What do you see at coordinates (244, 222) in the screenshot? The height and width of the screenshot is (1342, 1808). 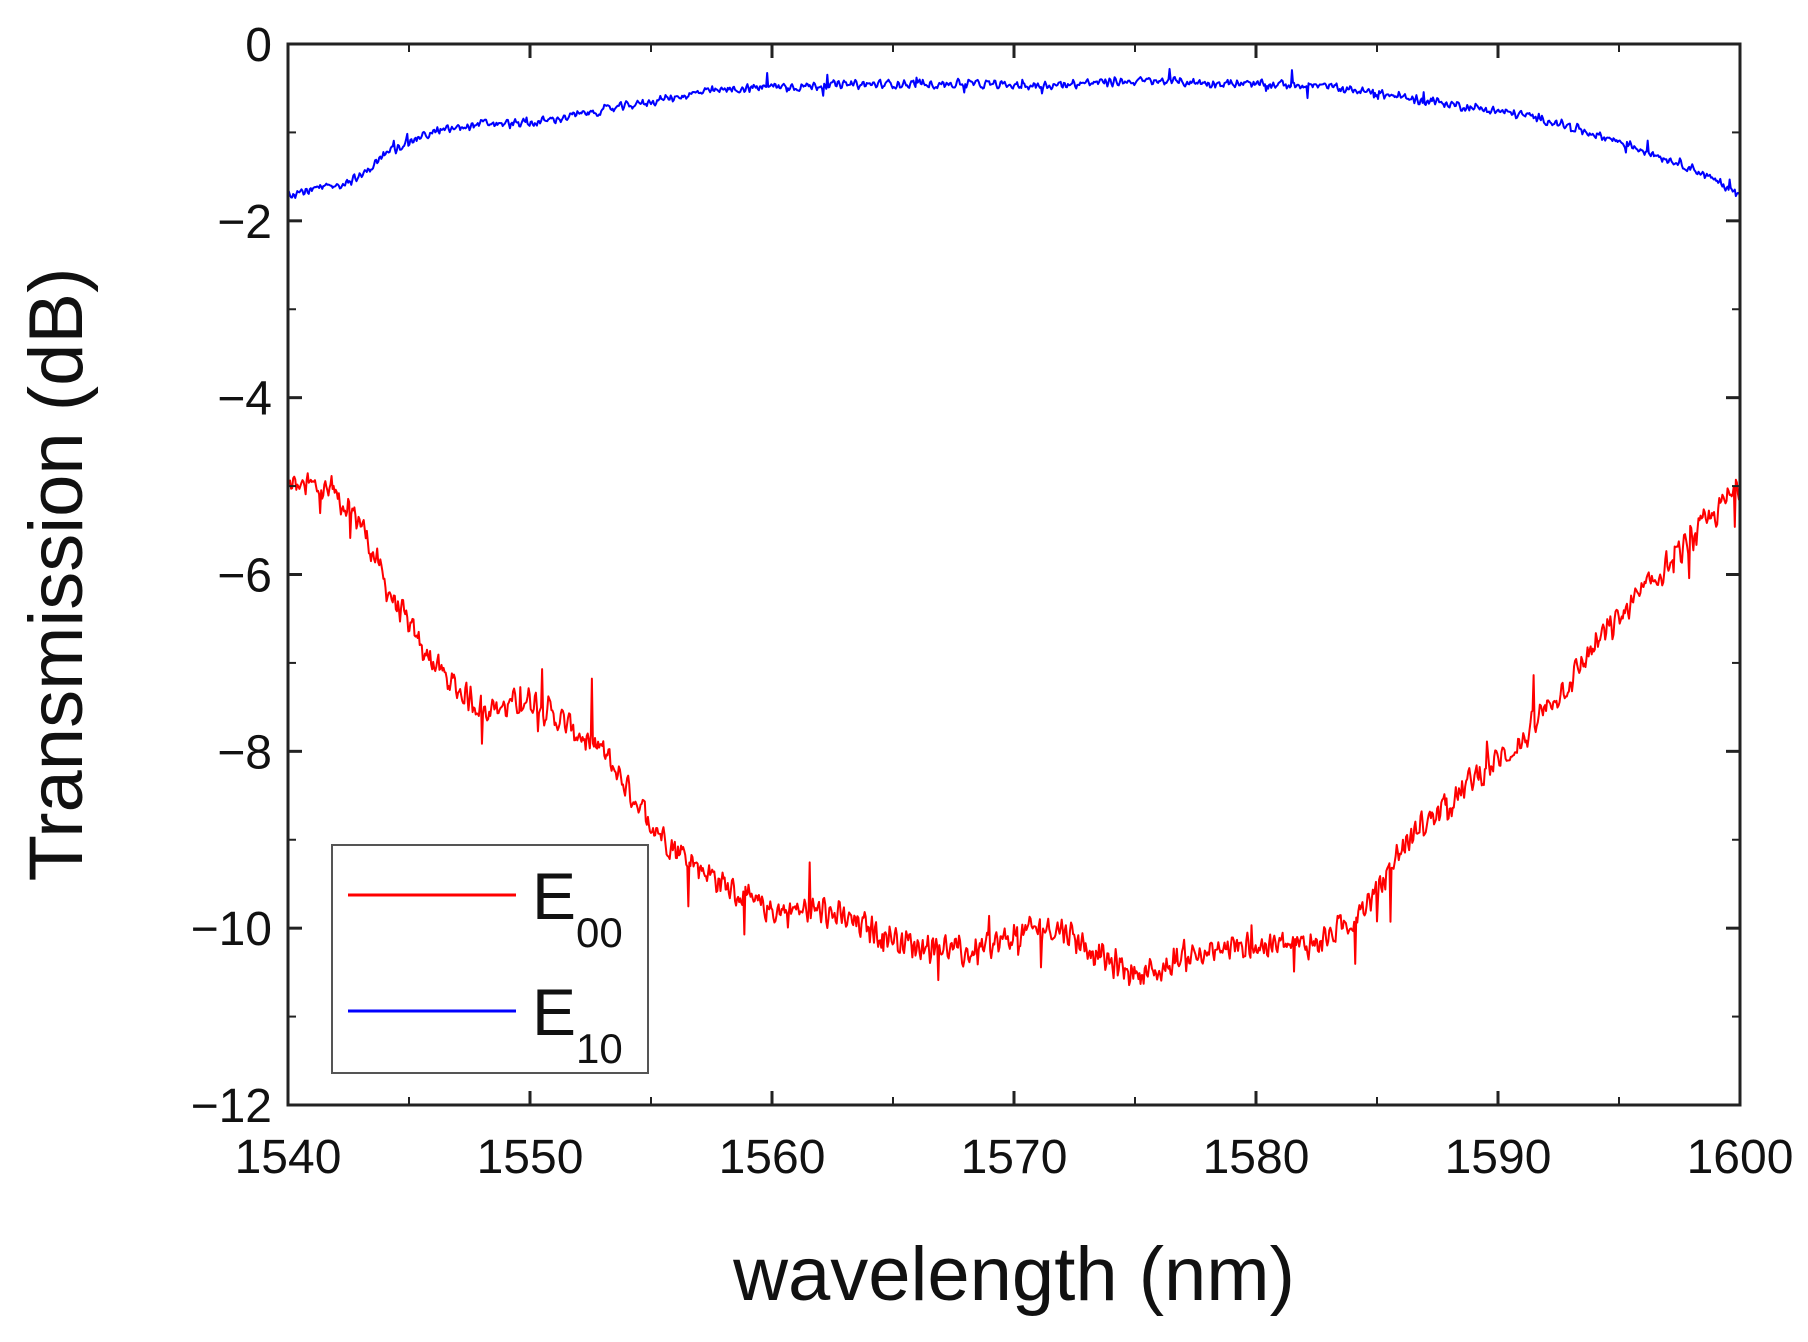 I see `y-tick-label: −2` at bounding box center [244, 222].